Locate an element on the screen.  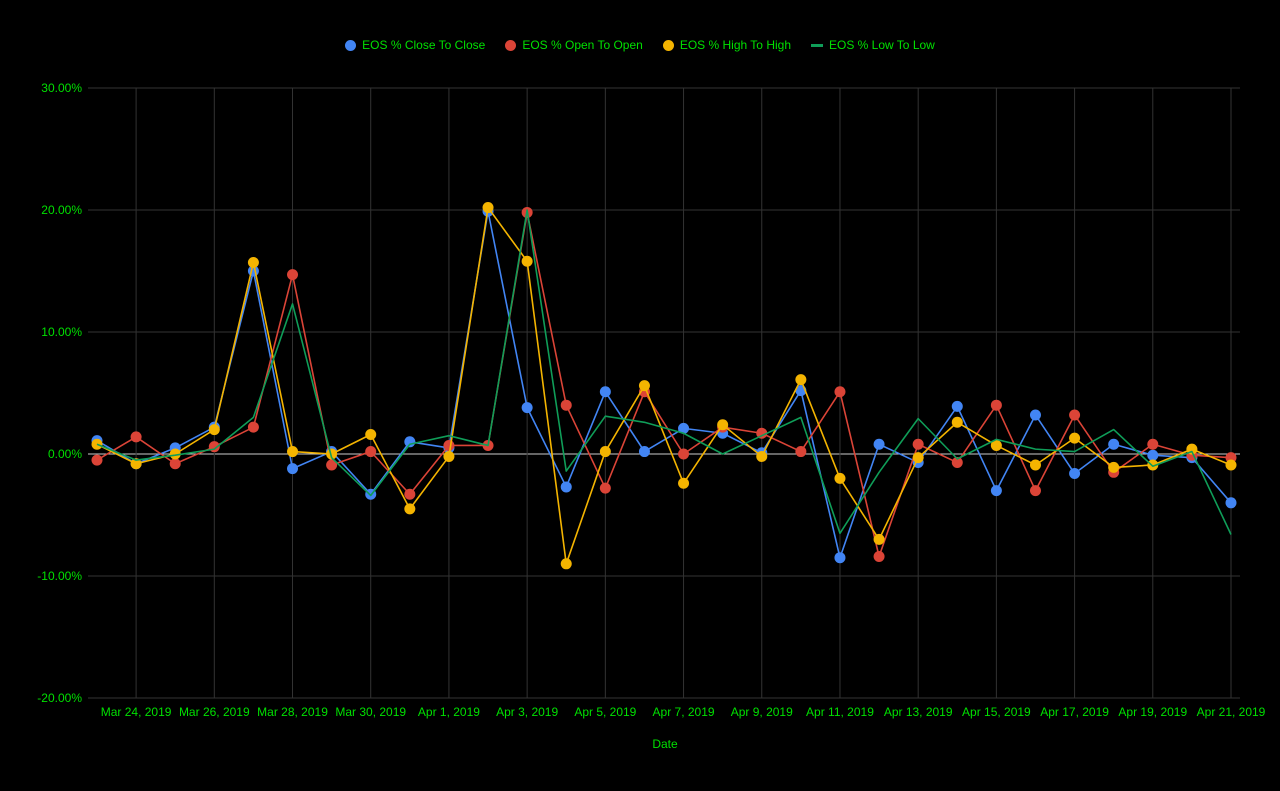
x-tick-label: Apr 17, 2019 is located at coordinates (1074, 712).